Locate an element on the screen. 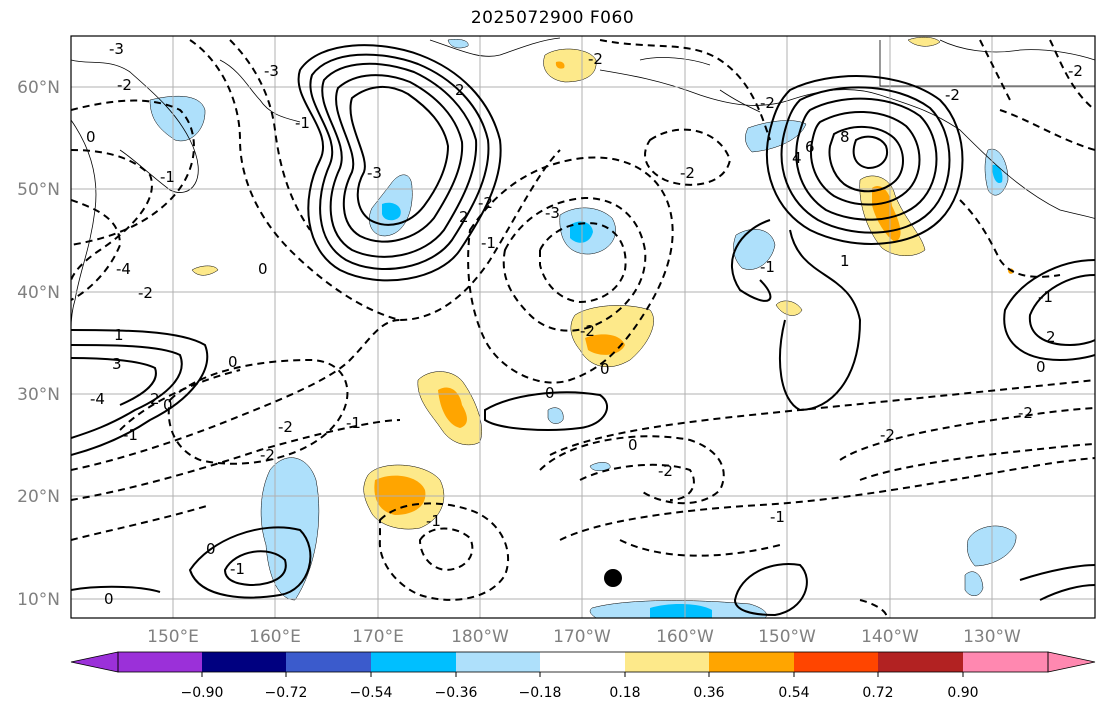  lat-label: 40°N is located at coordinates (38, 293).